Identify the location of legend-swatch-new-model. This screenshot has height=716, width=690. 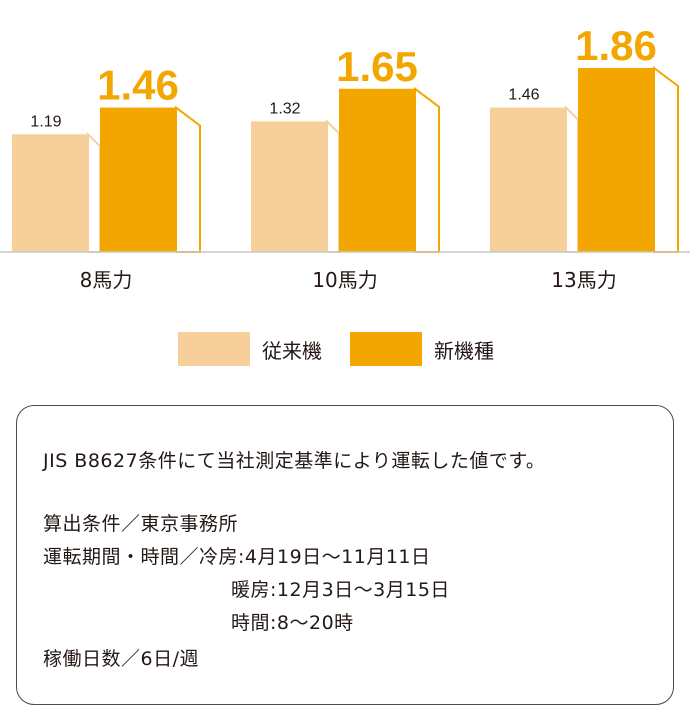
(386, 349).